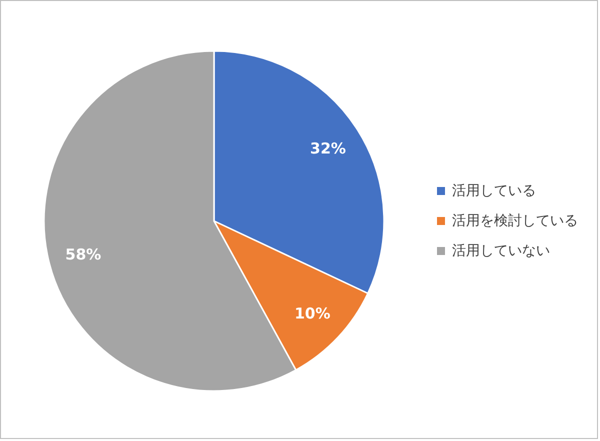 The image size is (600, 441). What do you see at coordinates (83, 255) in the screenshot?
I see `data-label: 58%` at bounding box center [83, 255].